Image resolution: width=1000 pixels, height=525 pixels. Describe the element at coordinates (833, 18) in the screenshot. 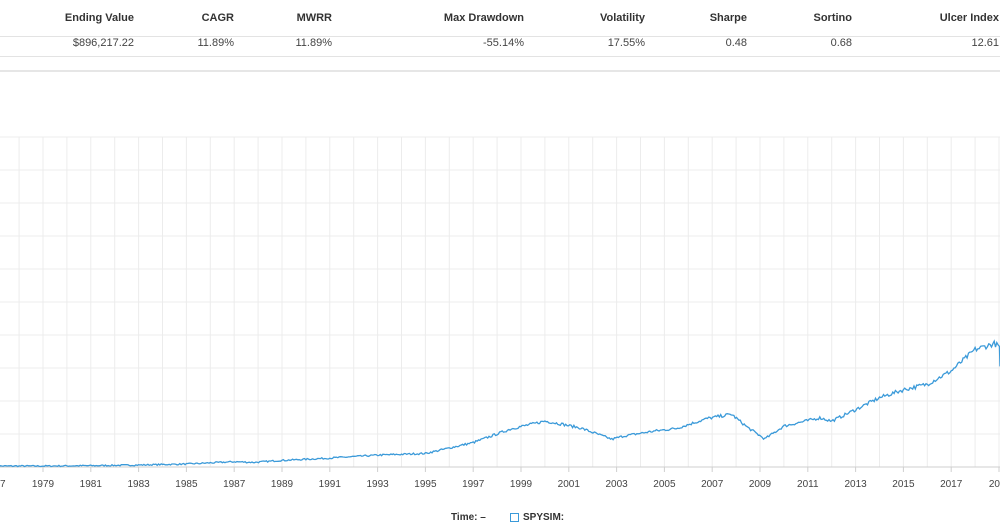

I see `header-sortino: Sortino` at that location.